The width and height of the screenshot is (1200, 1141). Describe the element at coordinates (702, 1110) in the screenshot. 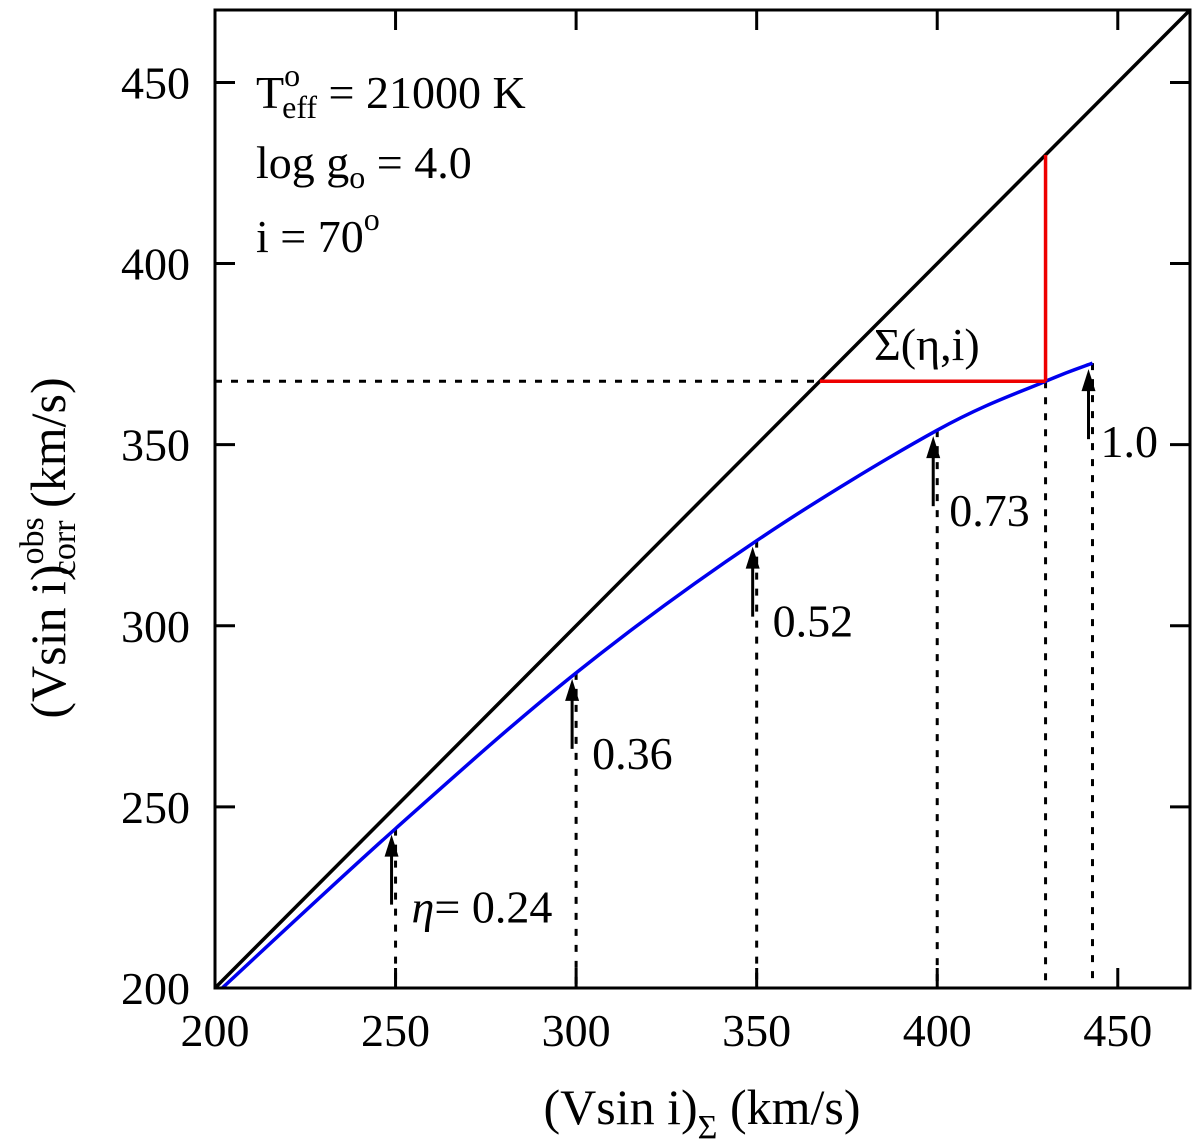

I see `x-axis-label: (Vsin i)Σ (km/s)` at that location.